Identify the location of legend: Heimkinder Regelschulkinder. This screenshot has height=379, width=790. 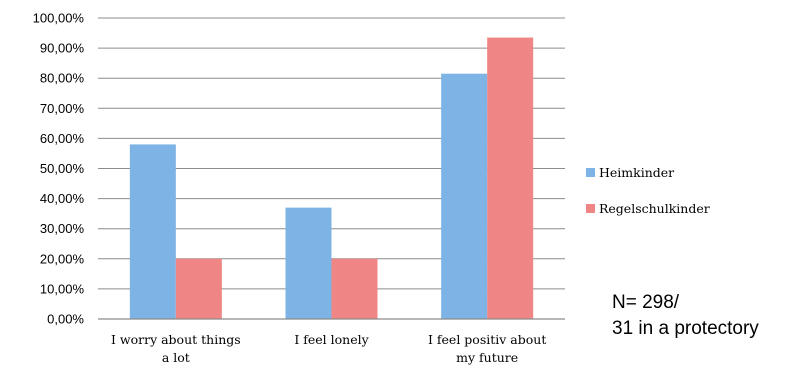
(648, 190).